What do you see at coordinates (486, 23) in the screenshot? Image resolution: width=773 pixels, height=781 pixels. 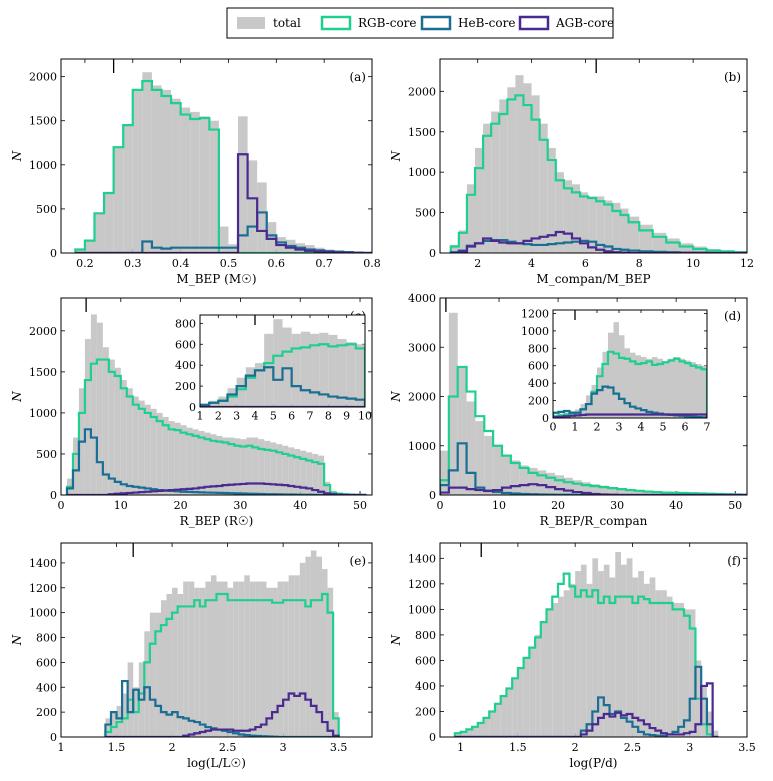 I see `legend-label-heb: HeB-core` at bounding box center [486, 23].